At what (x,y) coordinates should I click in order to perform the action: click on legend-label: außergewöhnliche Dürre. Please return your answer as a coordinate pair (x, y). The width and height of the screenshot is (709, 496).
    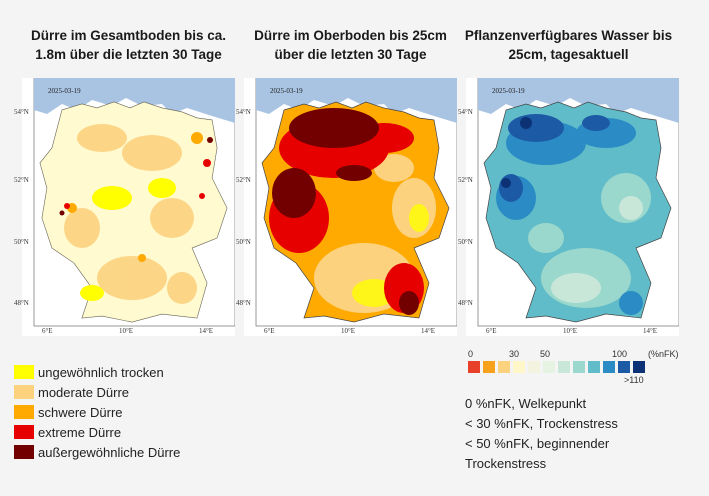
    Looking at the image, I should click on (109, 452).